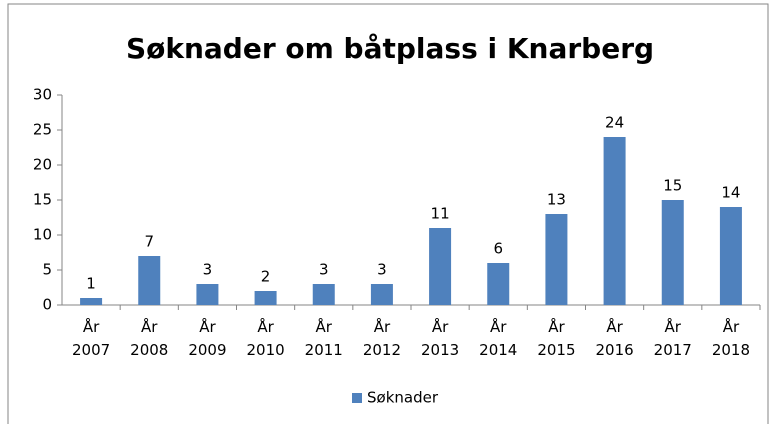 This screenshot has width=769, height=424. What do you see at coordinates (47, 270) in the screenshot?
I see `y-tick-label: 5` at bounding box center [47, 270].